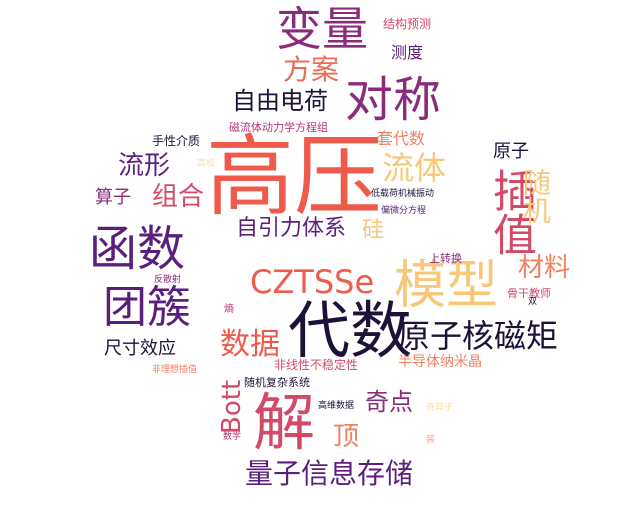 The height and width of the screenshot is (515, 625). What do you see at coordinates (510, 212) in the screenshot?
I see `word-chazhi: 插值` at bounding box center [510, 212].